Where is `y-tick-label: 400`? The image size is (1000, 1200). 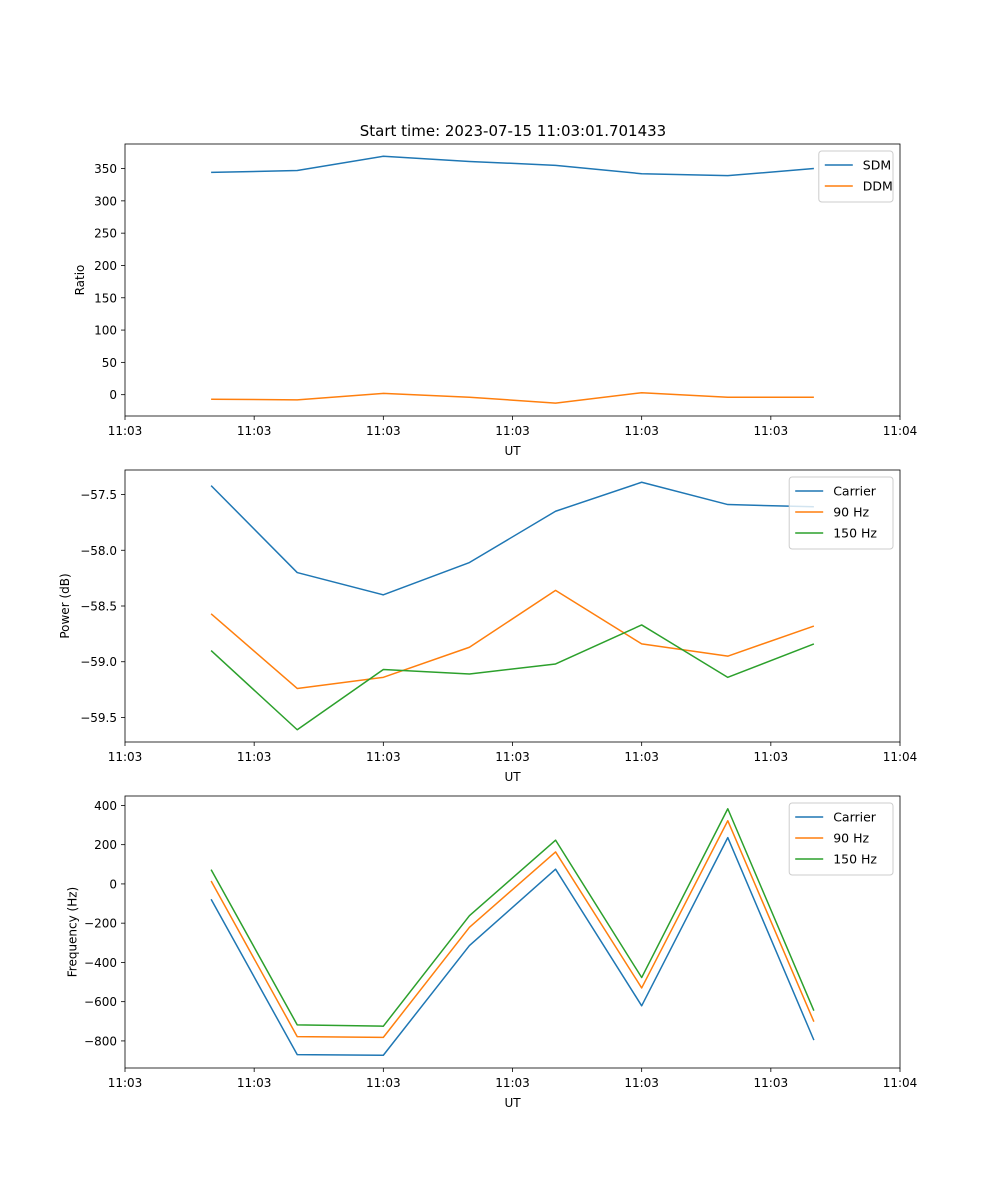 y-tick-label: 400 is located at coordinates (105, 806).